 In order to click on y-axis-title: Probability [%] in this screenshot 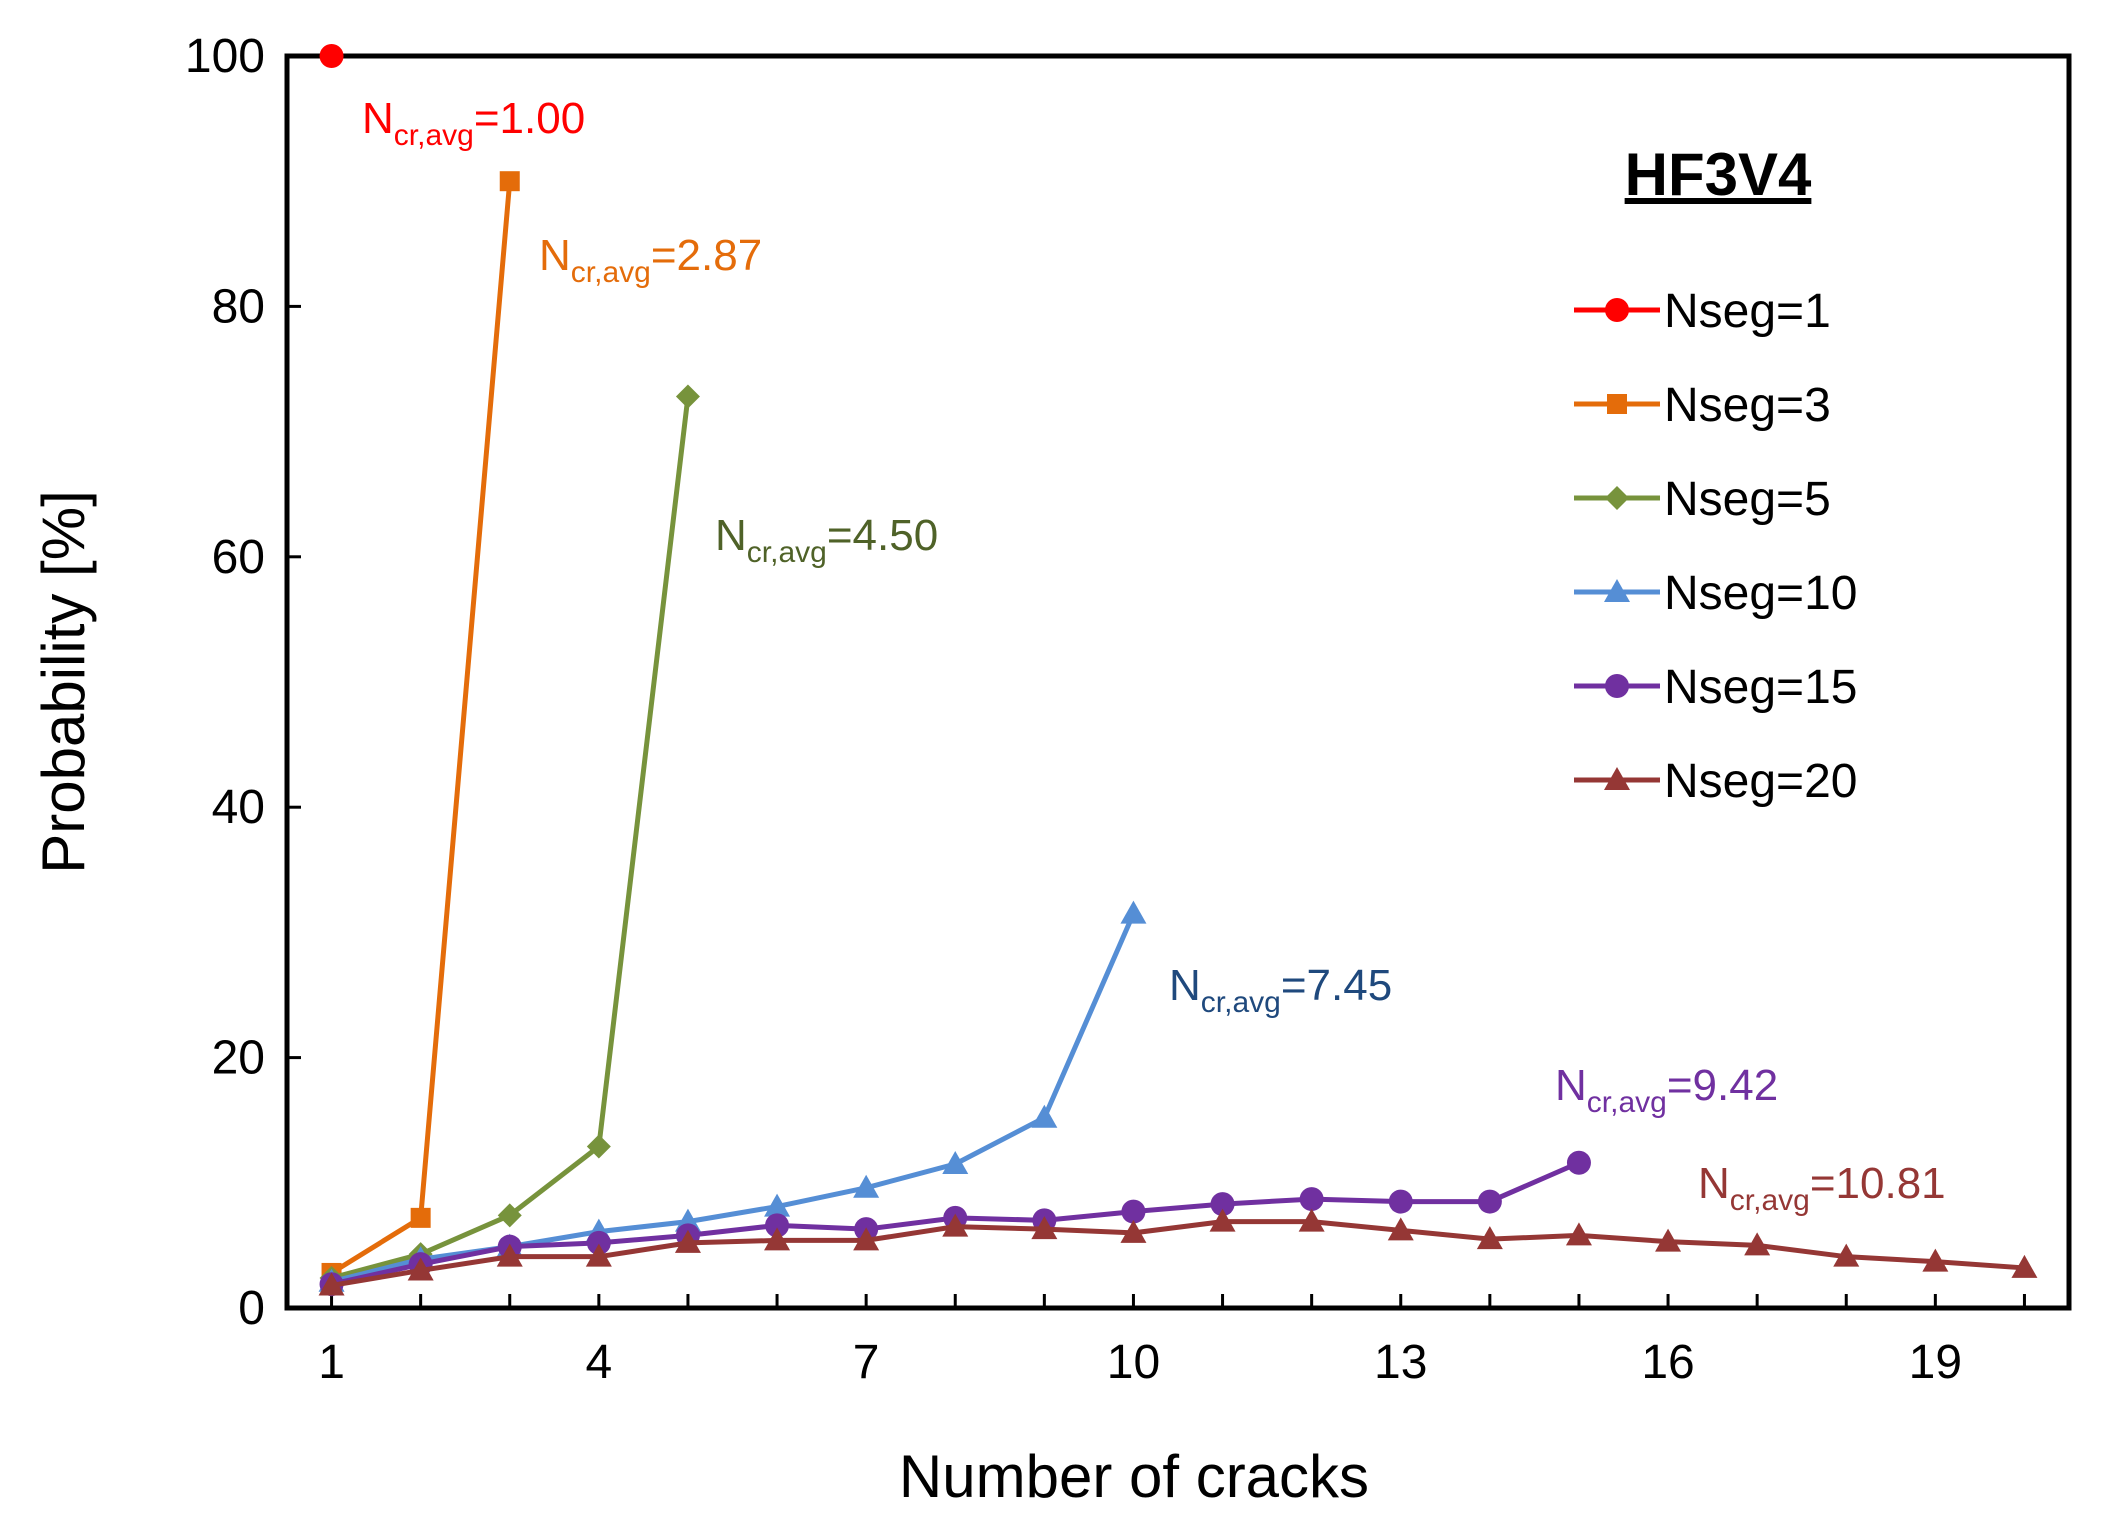, I will do `click(63, 682)`.